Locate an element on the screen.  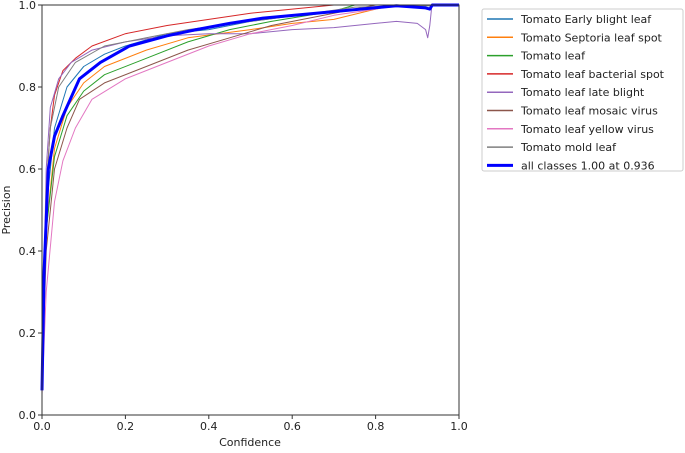
x-tick-label: 0.6 is located at coordinates (292, 426).